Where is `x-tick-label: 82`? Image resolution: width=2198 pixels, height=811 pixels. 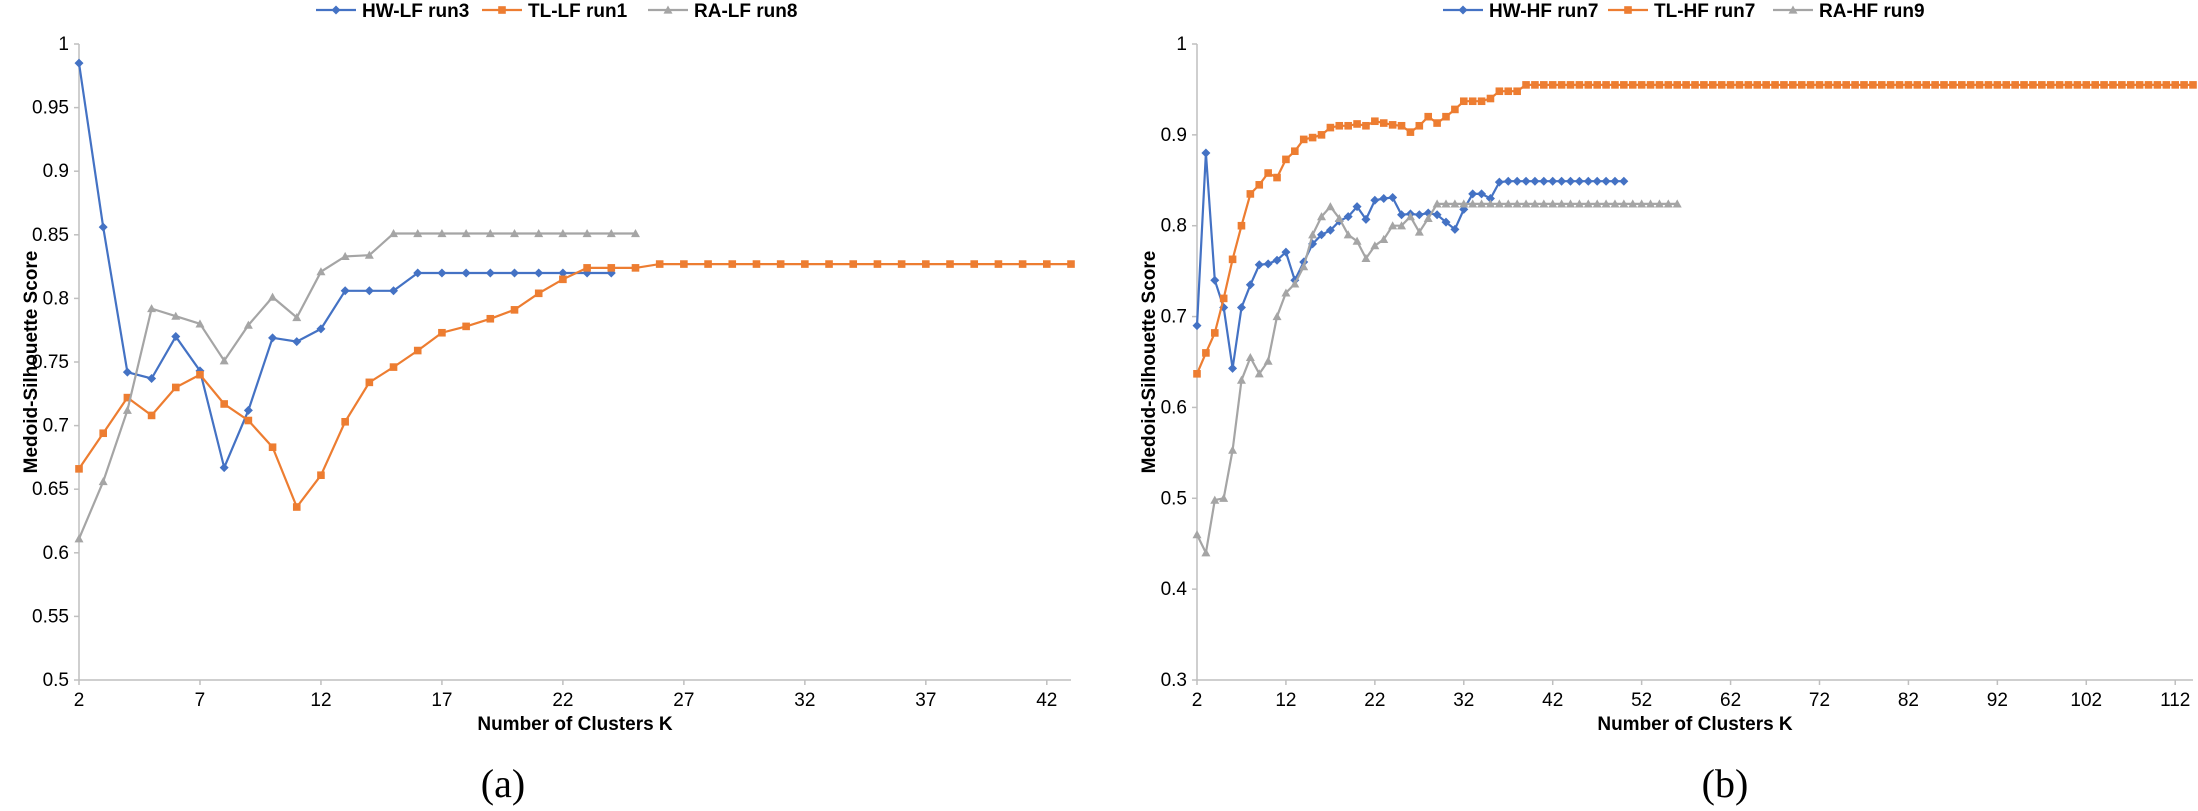
x-tick-label: 82 is located at coordinates (1908, 700).